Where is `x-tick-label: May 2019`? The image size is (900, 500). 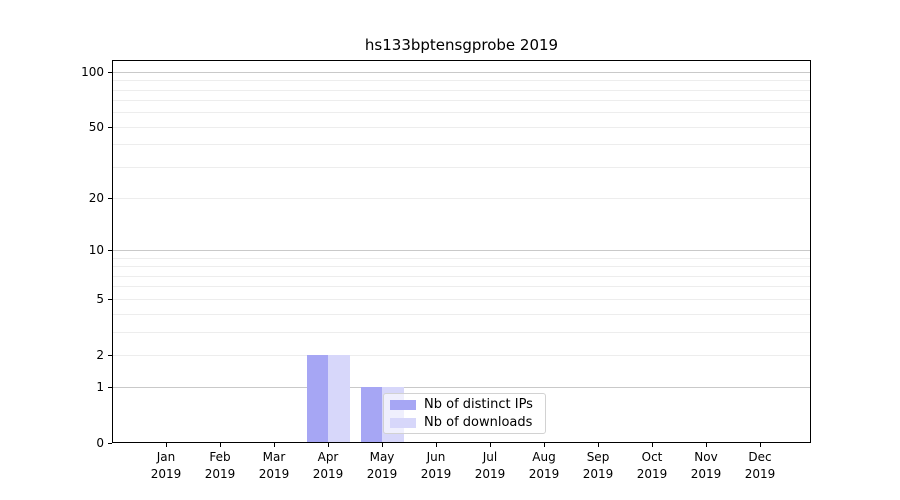
x-tick-label: May 2019 is located at coordinates (382, 465).